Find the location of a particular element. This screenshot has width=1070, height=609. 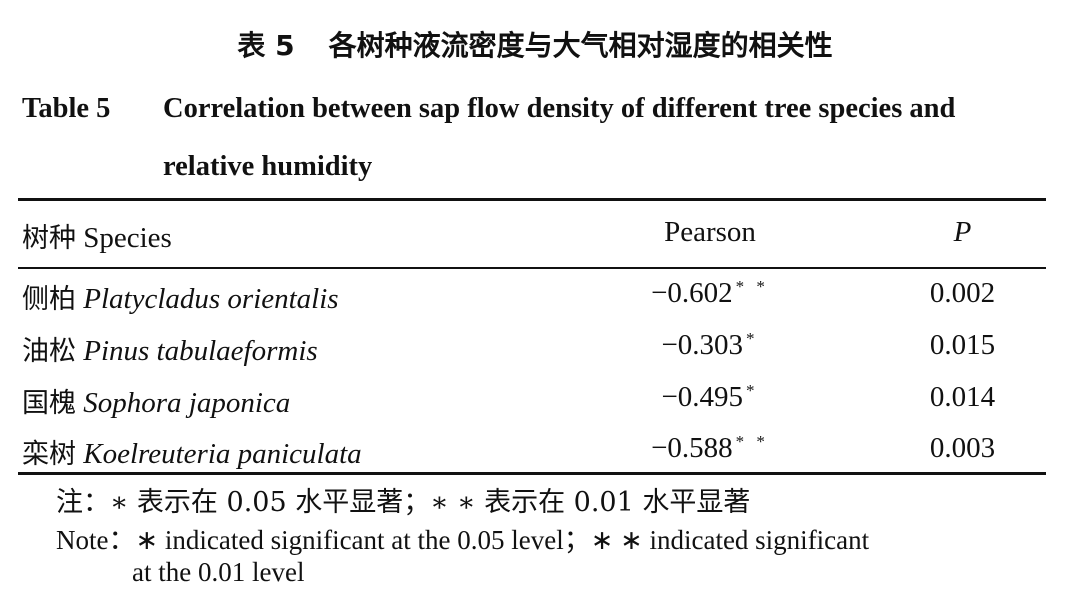

pearson-value: −0.602 * * is located at coordinates (710, 293).